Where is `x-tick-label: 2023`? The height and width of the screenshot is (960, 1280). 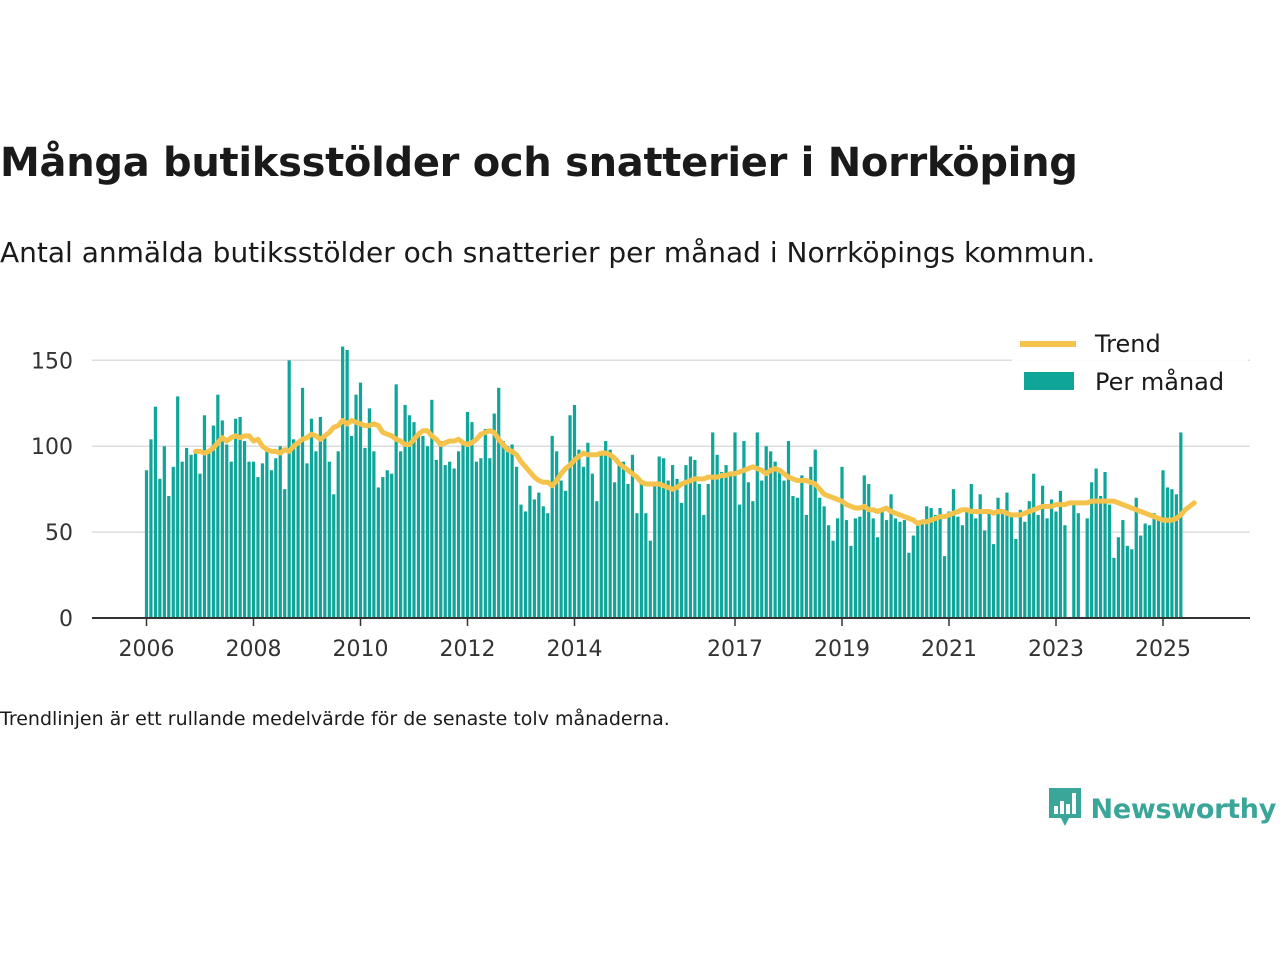
x-tick-label: 2023 is located at coordinates (1056, 649).